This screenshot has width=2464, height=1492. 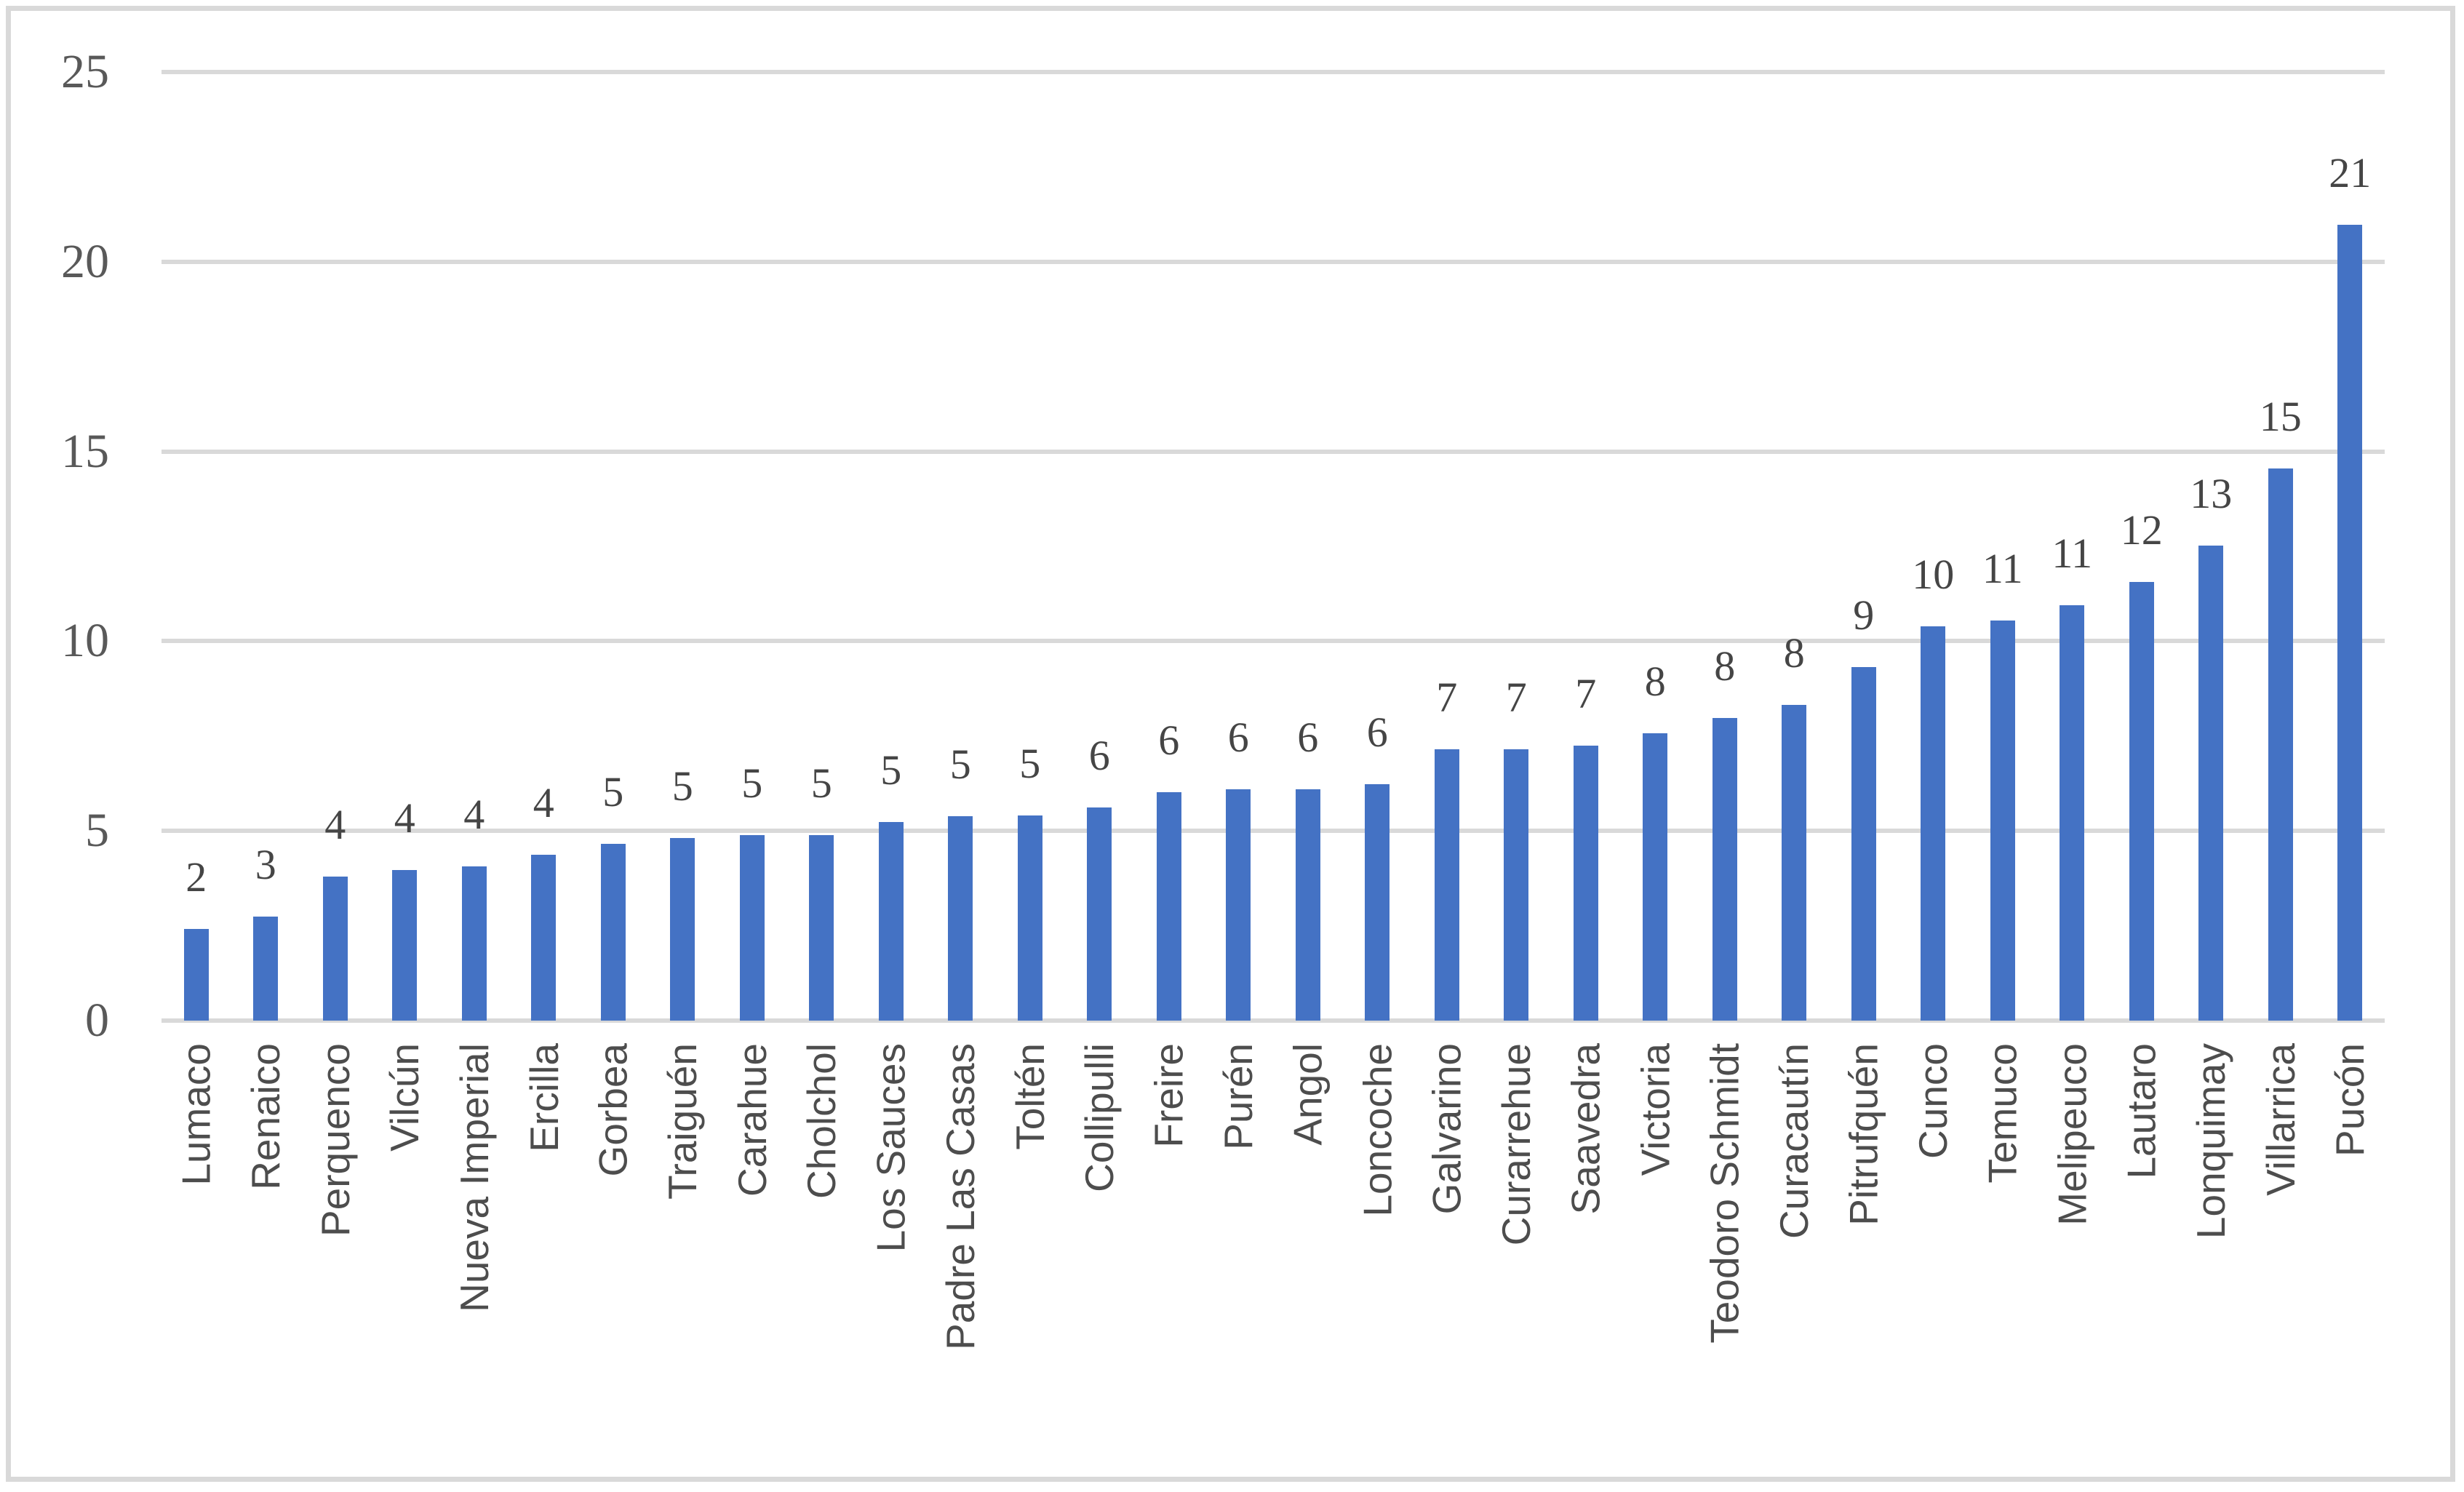 What do you see at coordinates (1794, 1141) in the screenshot?
I see `category-label-text: Curacautín` at bounding box center [1794, 1141].